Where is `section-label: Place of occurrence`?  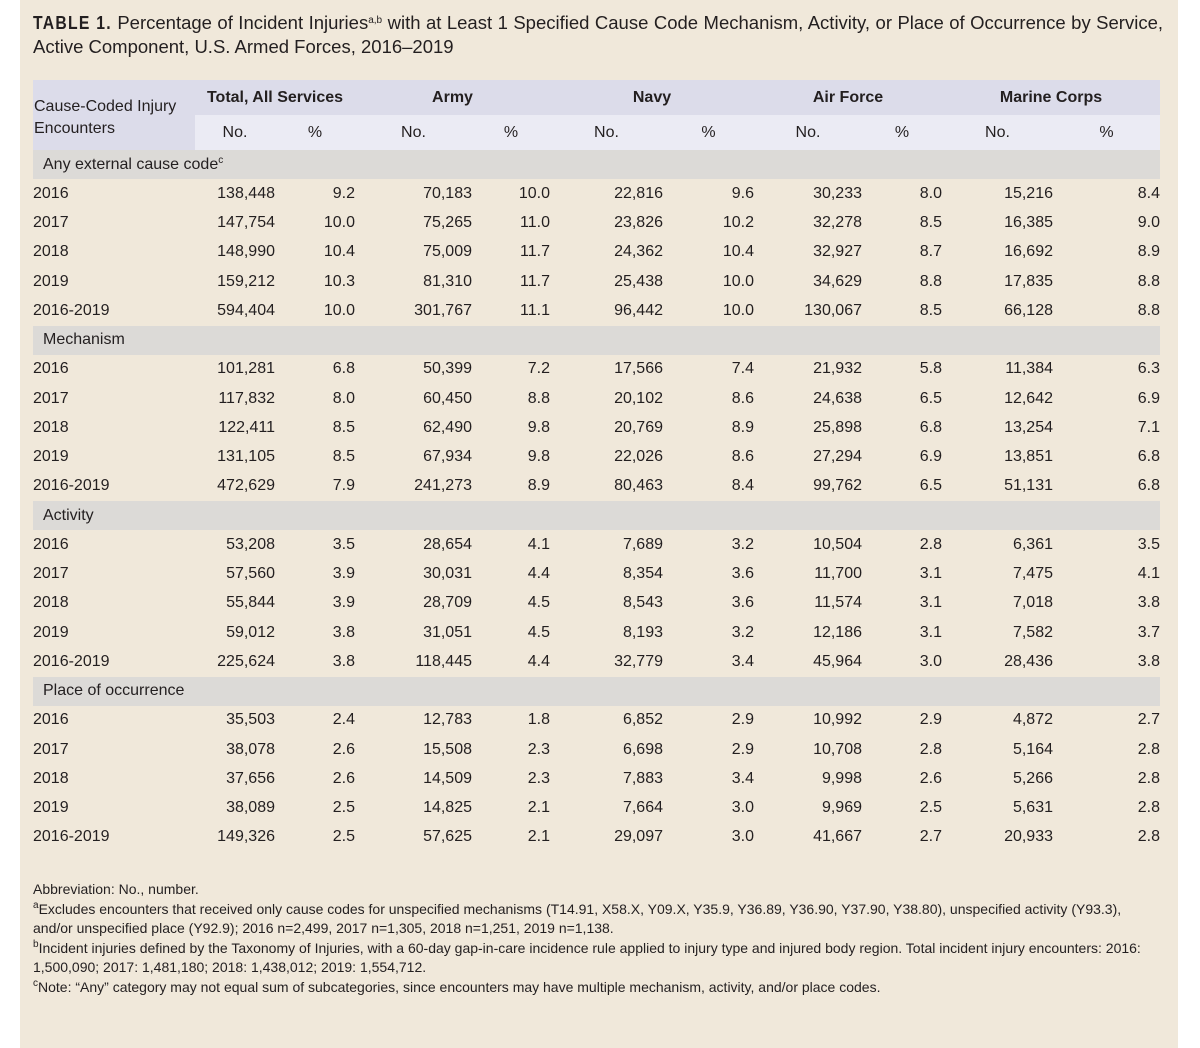 section-label: Place of occurrence is located at coordinates (114, 691).